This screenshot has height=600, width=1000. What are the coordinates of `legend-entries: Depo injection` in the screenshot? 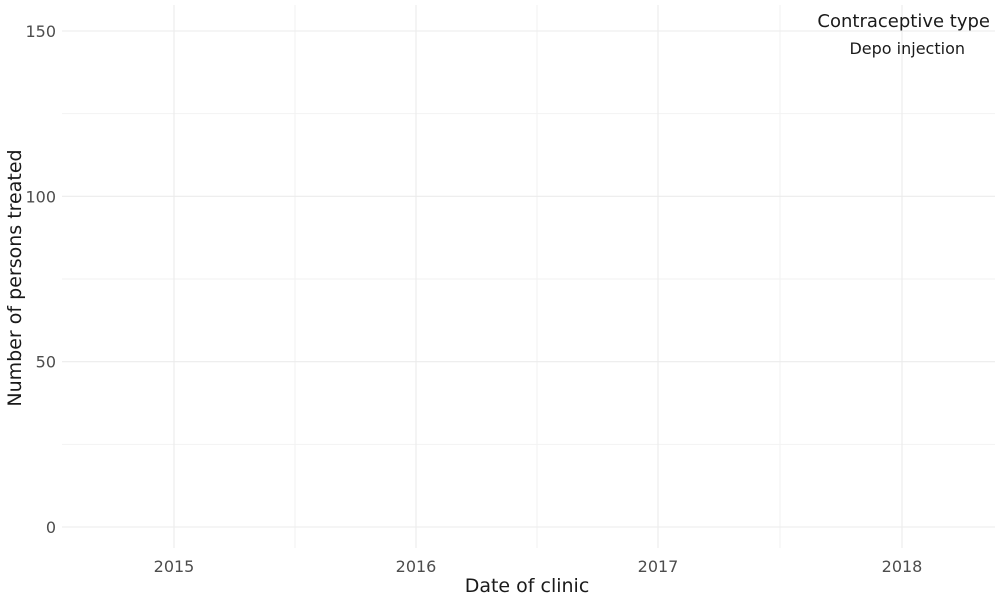 It's located at (907, 48).